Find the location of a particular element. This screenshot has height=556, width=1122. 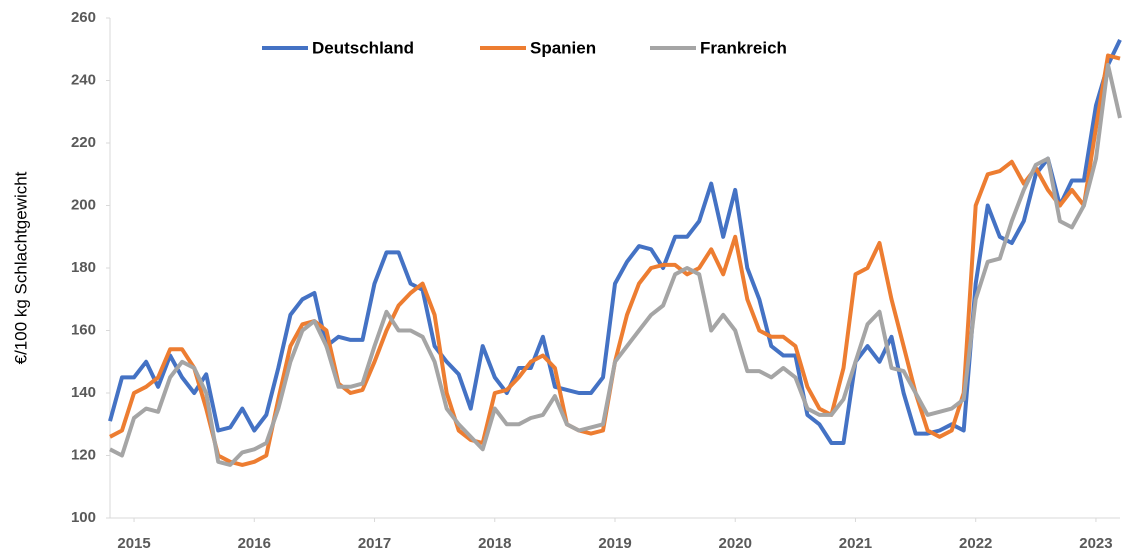

y-tick-label: 100 is located at coordinates (83, 517).